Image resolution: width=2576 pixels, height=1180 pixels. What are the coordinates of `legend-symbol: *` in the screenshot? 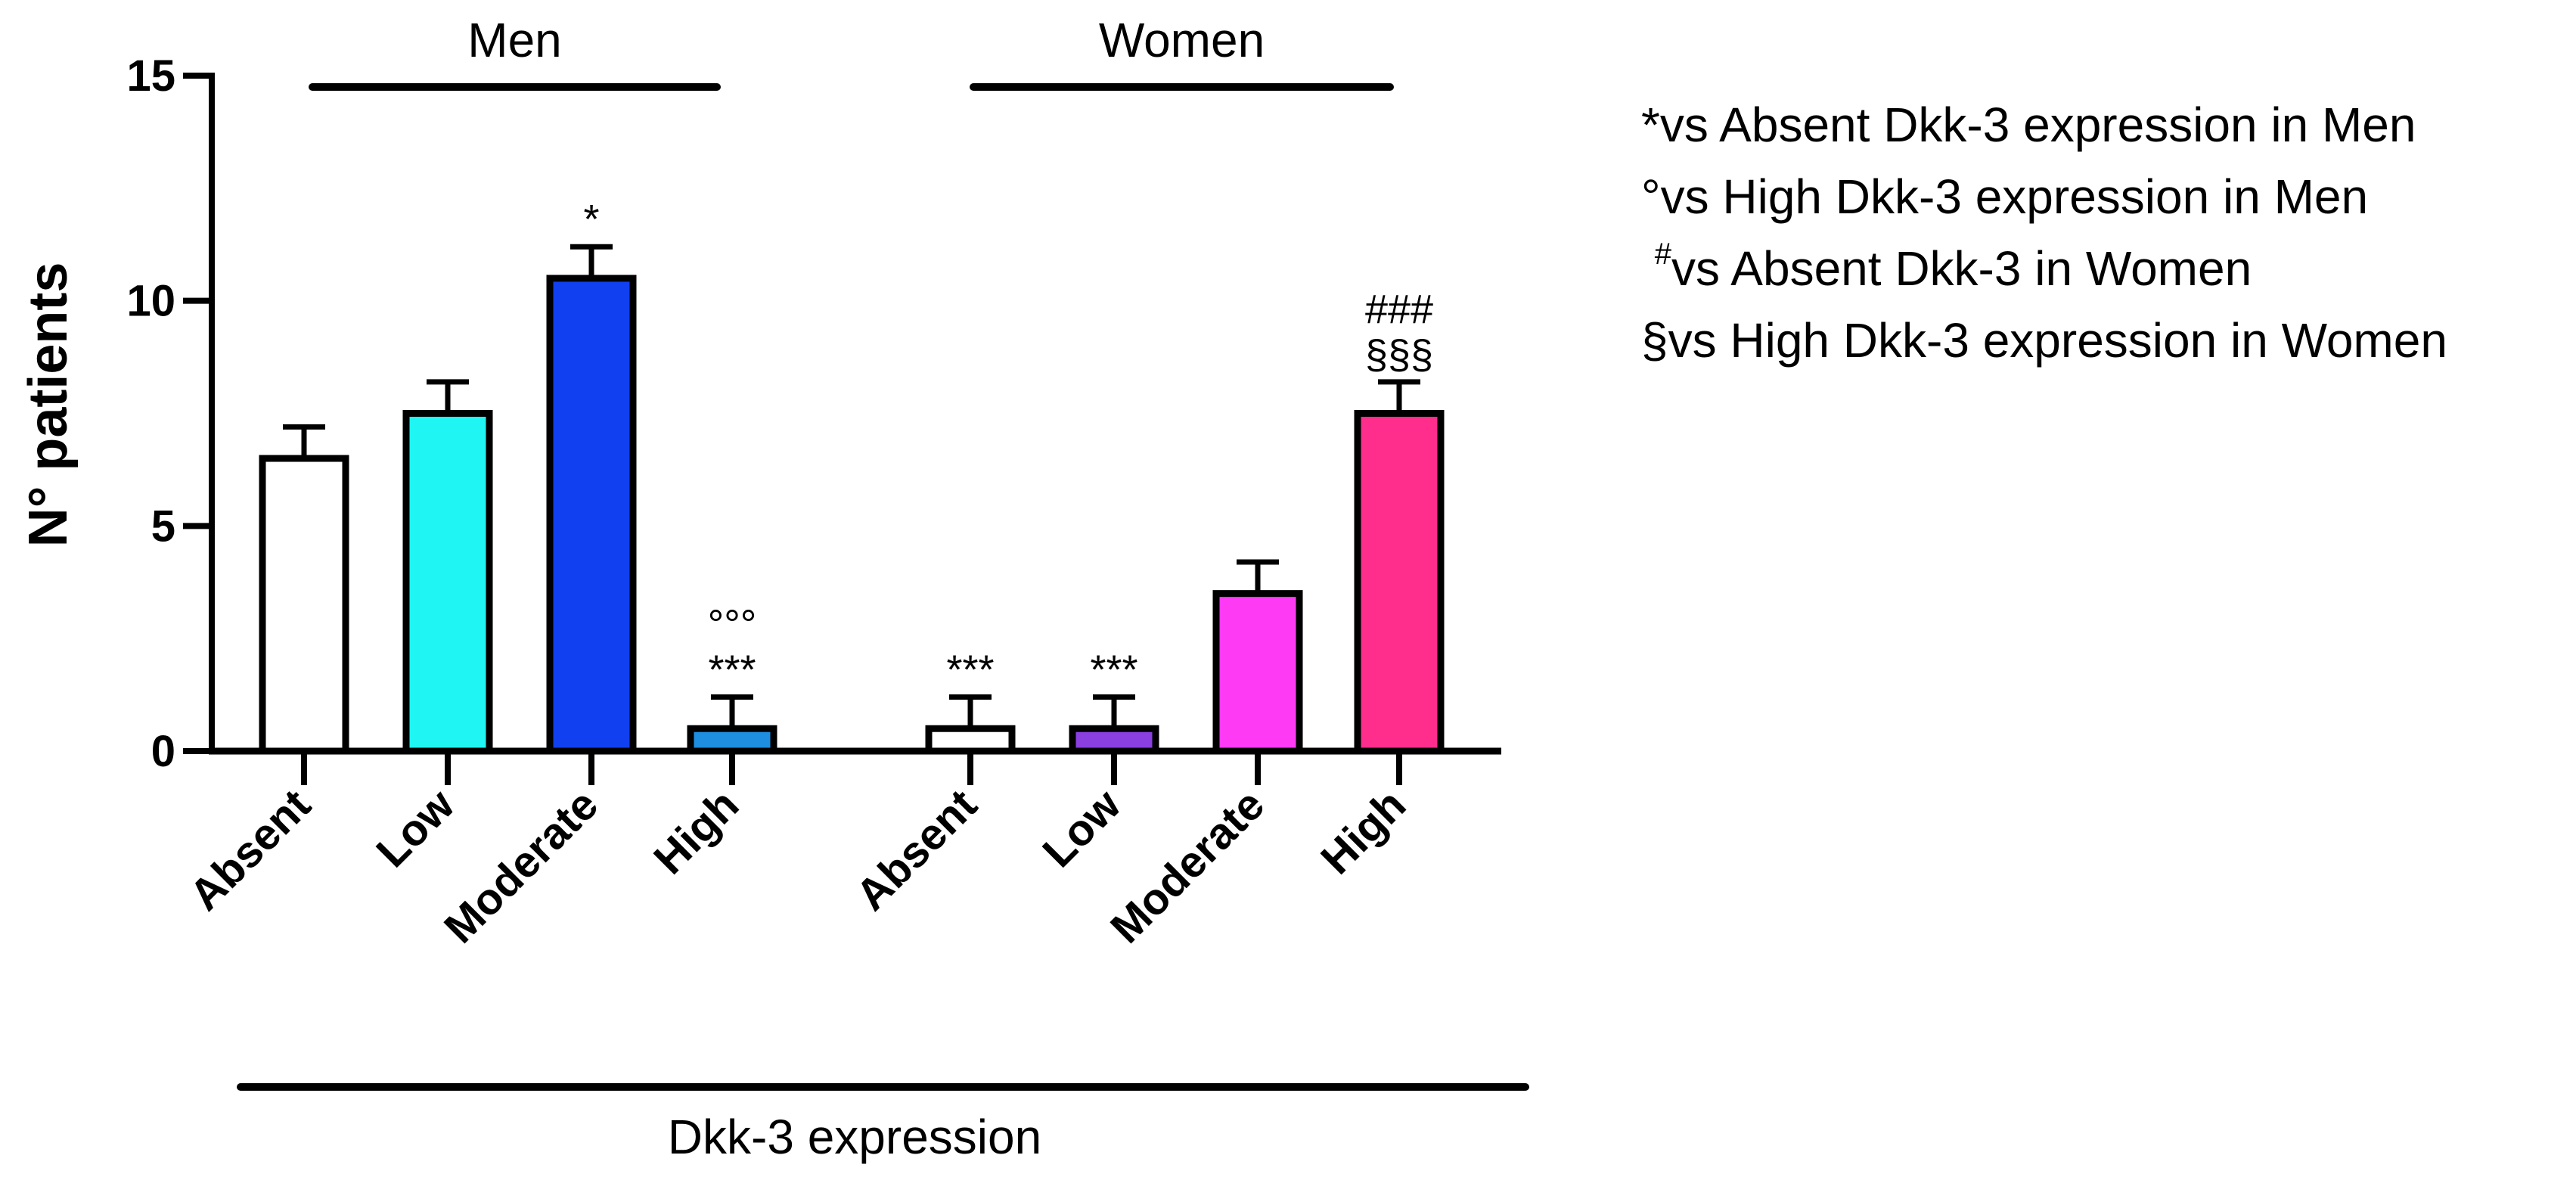 It's located at (1650, 125).